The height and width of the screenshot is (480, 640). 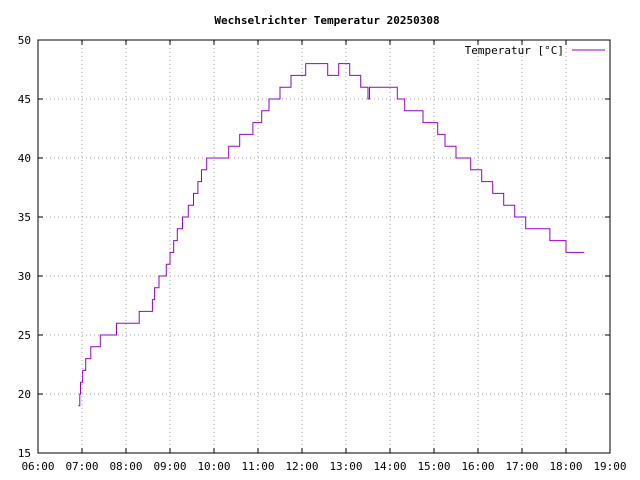 I want to click on x-tick-label: 14:00, so click(x=389, y=466).